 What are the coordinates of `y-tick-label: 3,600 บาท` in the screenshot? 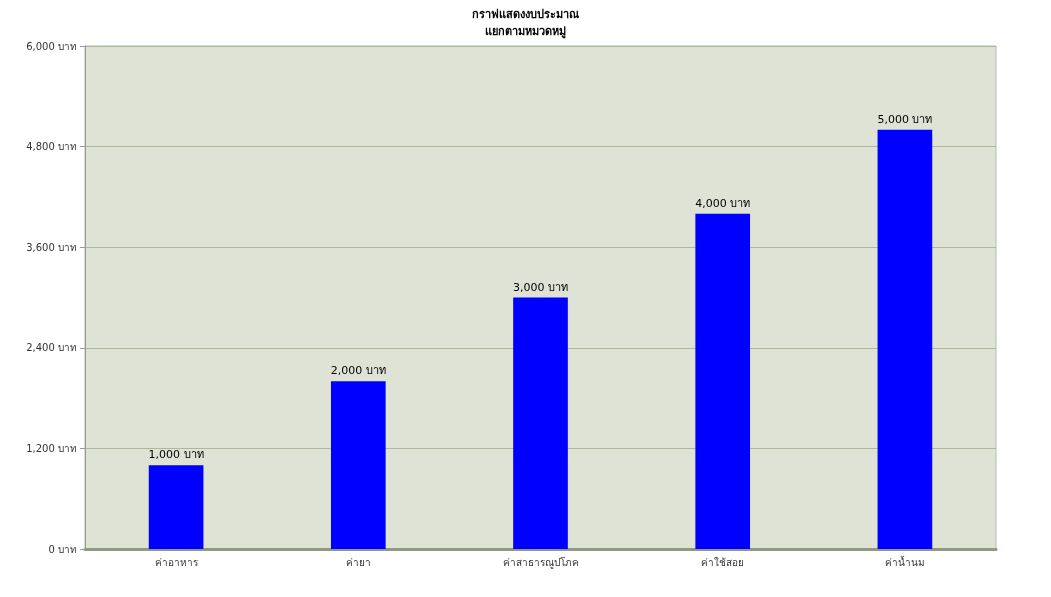 It's located at (51, 247).